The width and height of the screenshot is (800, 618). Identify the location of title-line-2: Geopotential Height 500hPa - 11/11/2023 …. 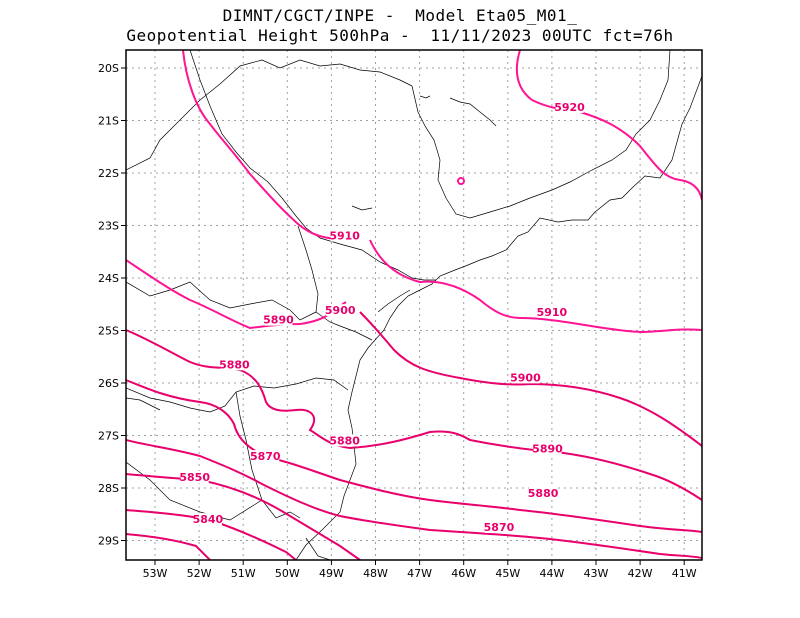
(400, 35).